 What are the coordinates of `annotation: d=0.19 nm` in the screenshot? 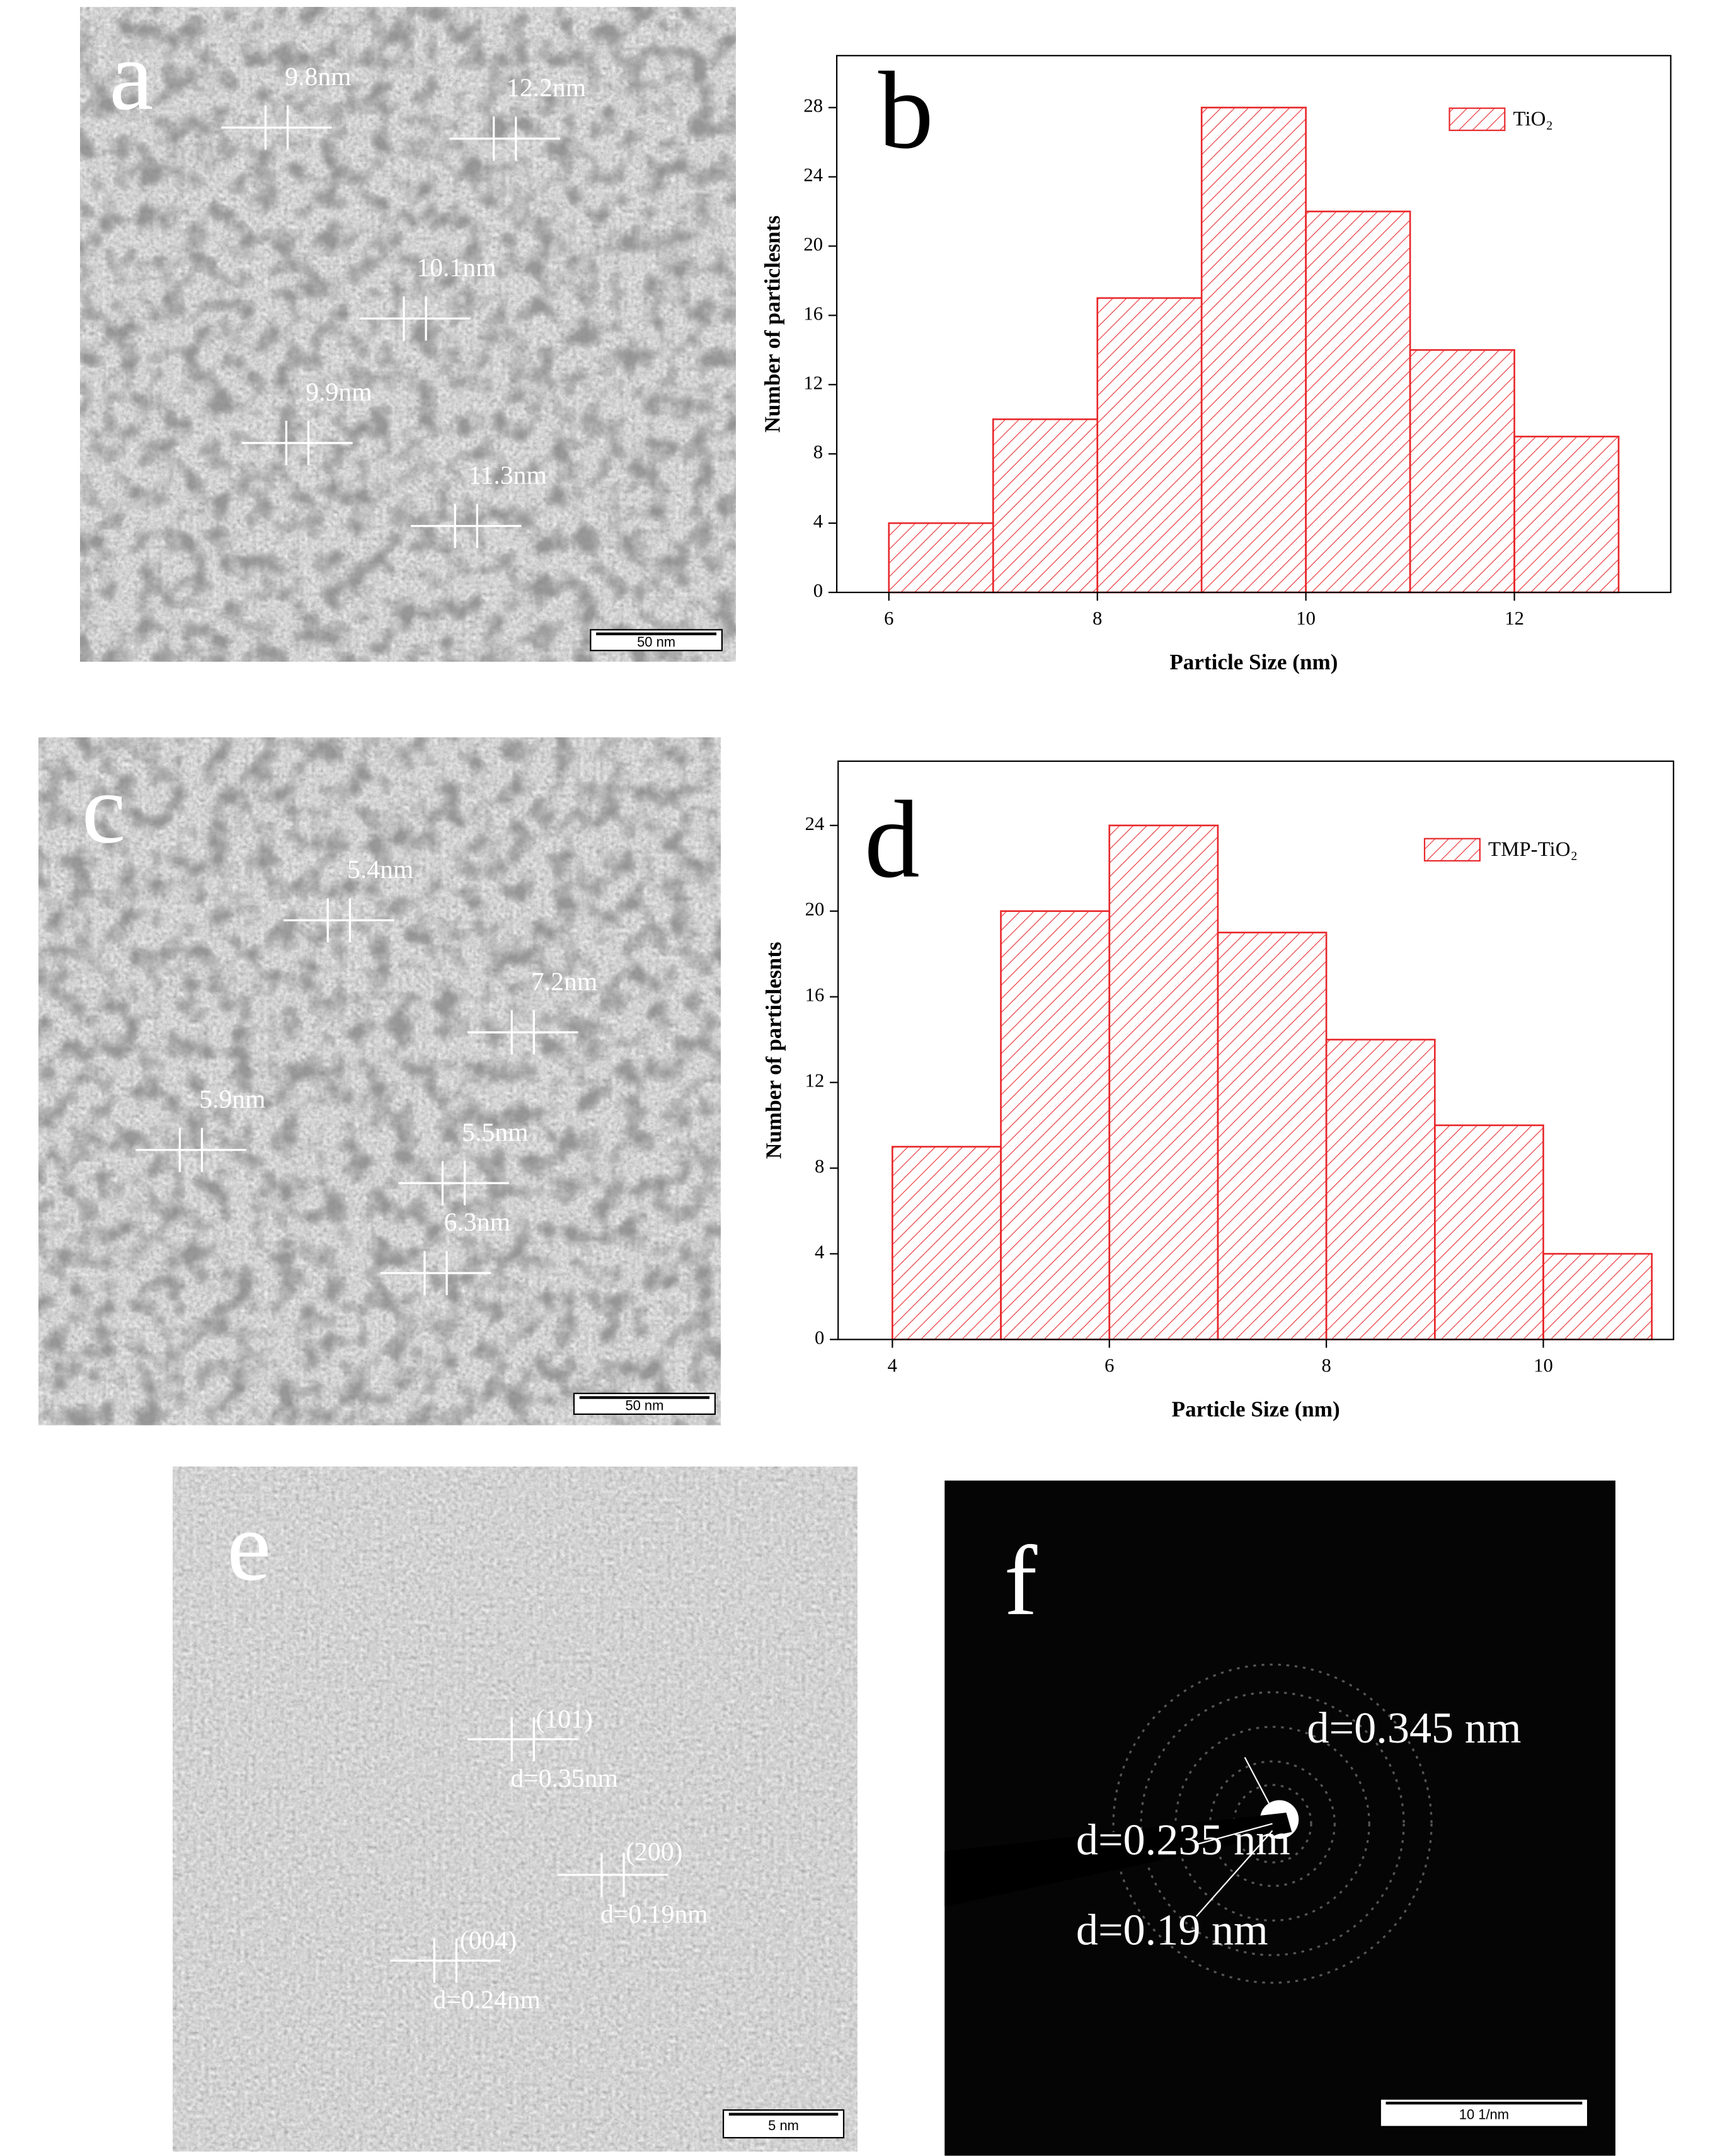 It's located at (1172, 1930).